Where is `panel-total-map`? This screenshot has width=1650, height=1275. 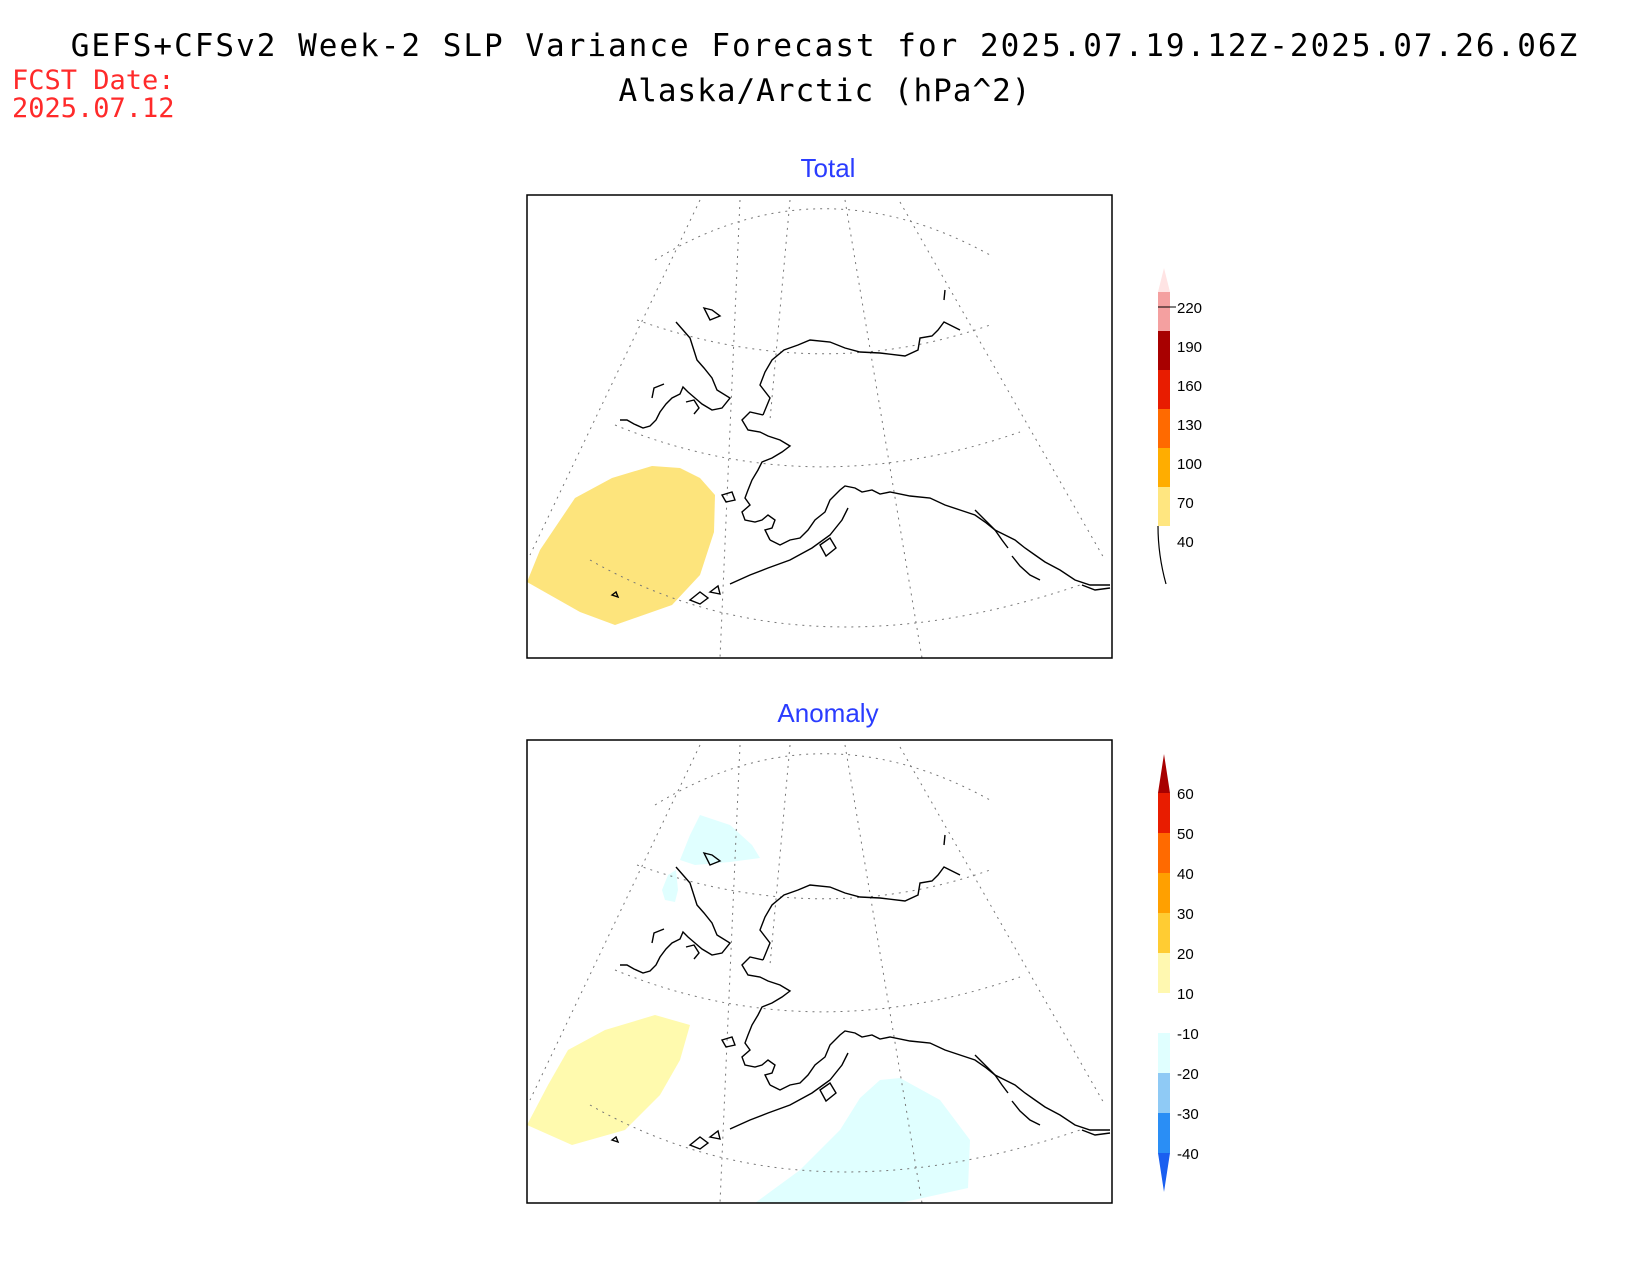 panel-total-map is located at coordinates (819, 426).